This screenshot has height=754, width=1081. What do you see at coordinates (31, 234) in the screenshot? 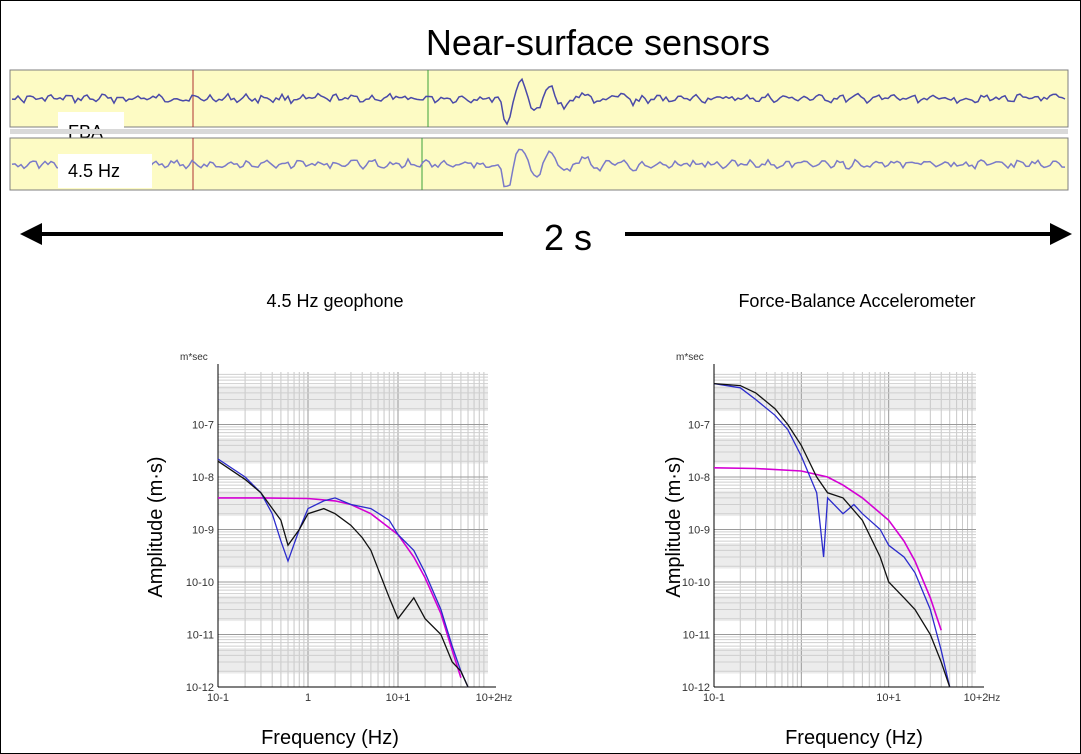
I see `arrow-left-head` at bounding box center [31, 234].